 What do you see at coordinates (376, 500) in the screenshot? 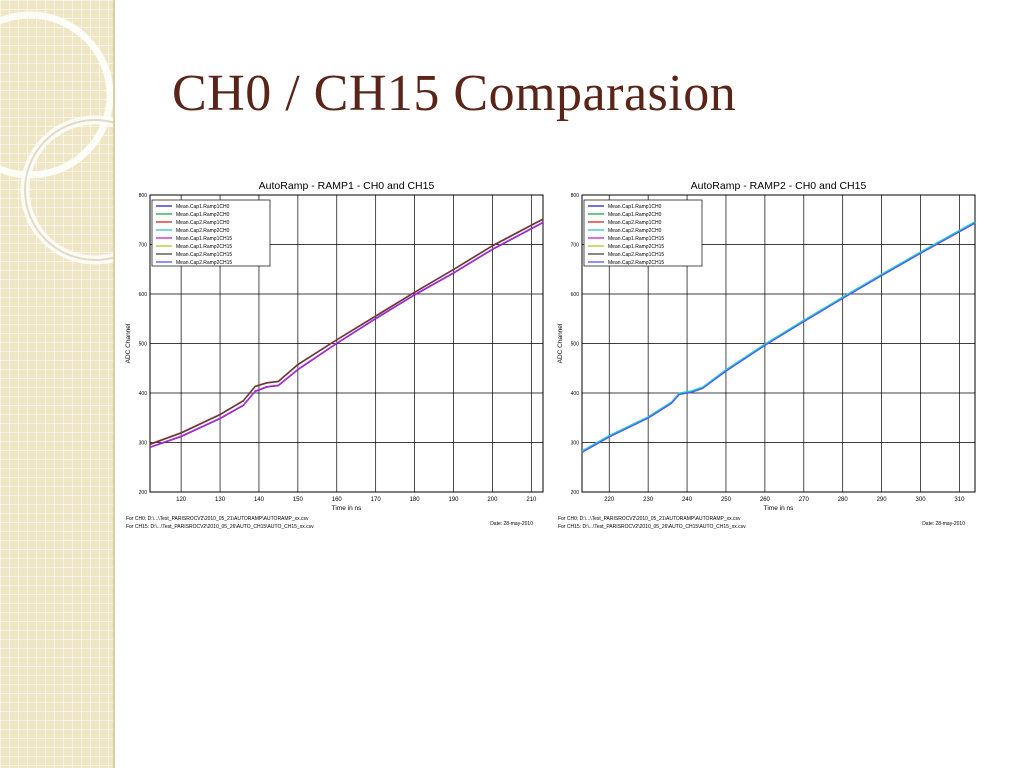
I see `x-tick-label: 170` at bounding box center [376, 500].